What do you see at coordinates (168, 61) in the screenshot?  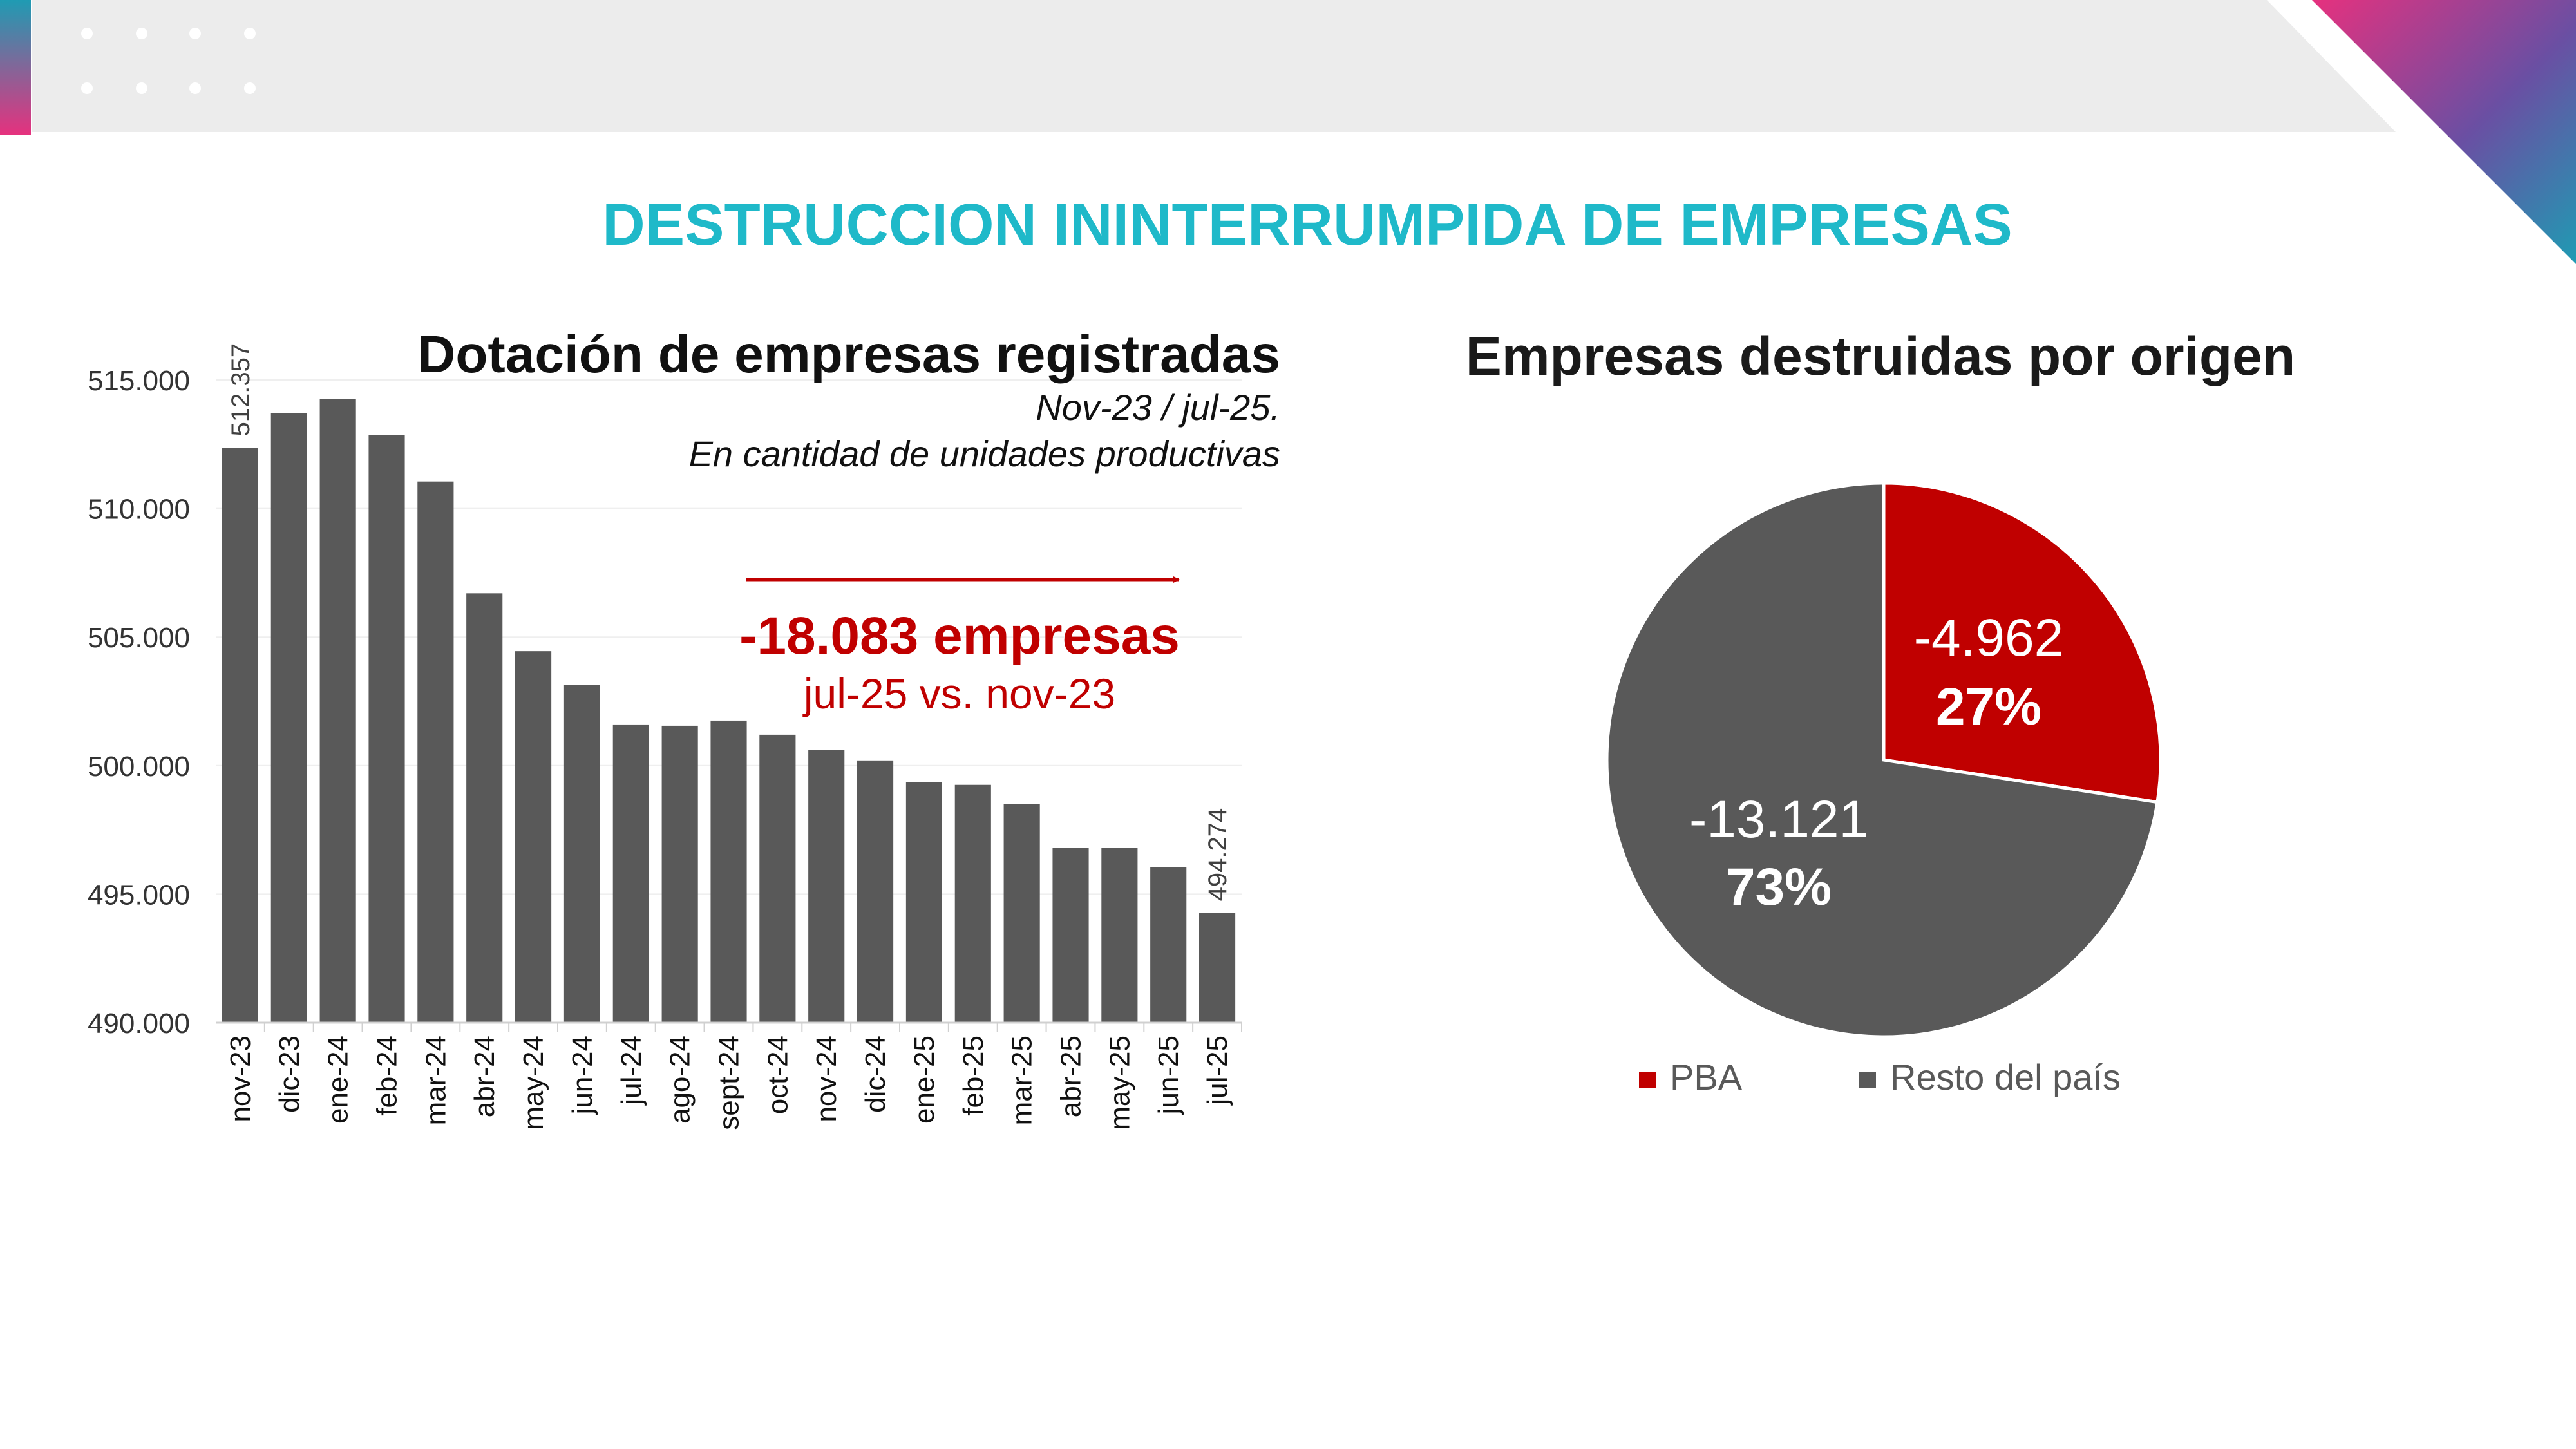 I see `header-dots` at bounding box center [168, 61].